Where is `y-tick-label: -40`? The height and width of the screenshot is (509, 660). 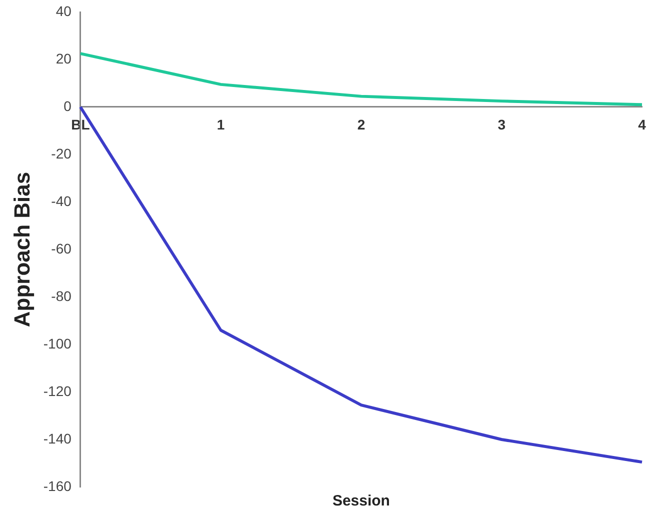
y-tick-label: -40 is located at coordinates (61, 200).